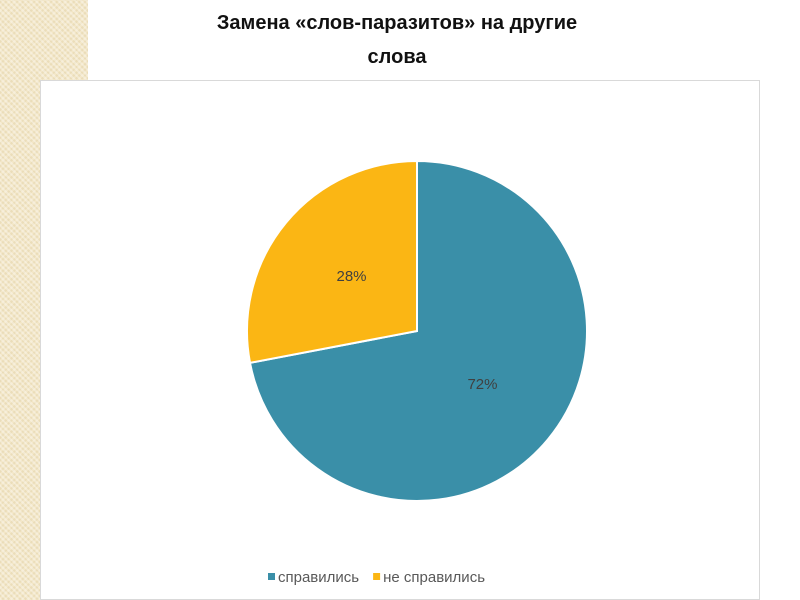 The image size is (800, 600). I want to click on data-label: 72%, so click(482, 384).